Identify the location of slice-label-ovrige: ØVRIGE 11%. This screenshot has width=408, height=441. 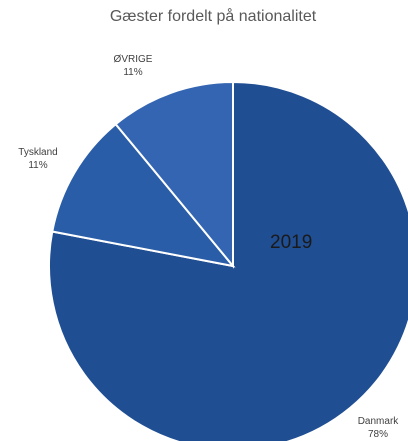
(133, 66).